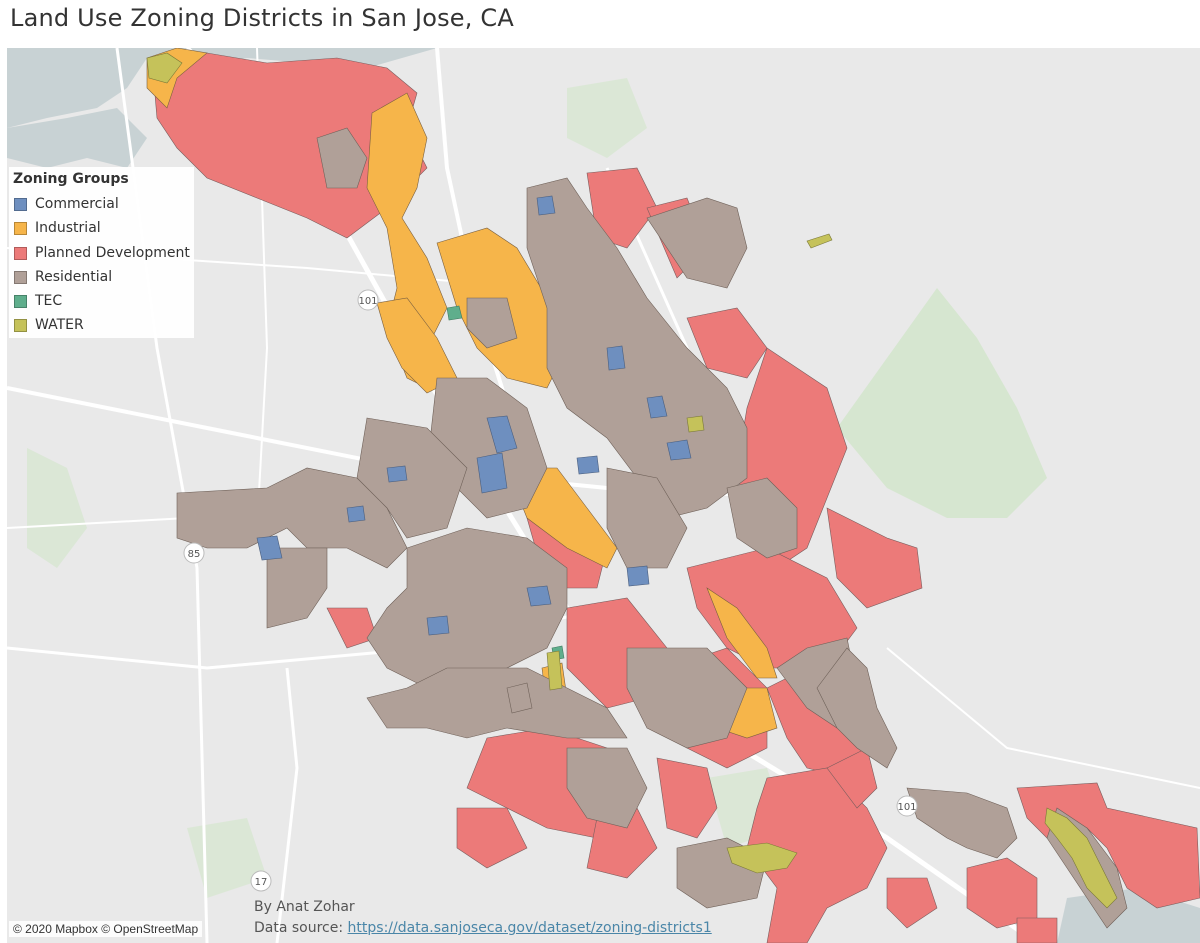 The width and height of the screenshot is (1200, 943). Describe the element at coordinates (942, 403) in the screenshot. I see `park-east-hills` at that location.